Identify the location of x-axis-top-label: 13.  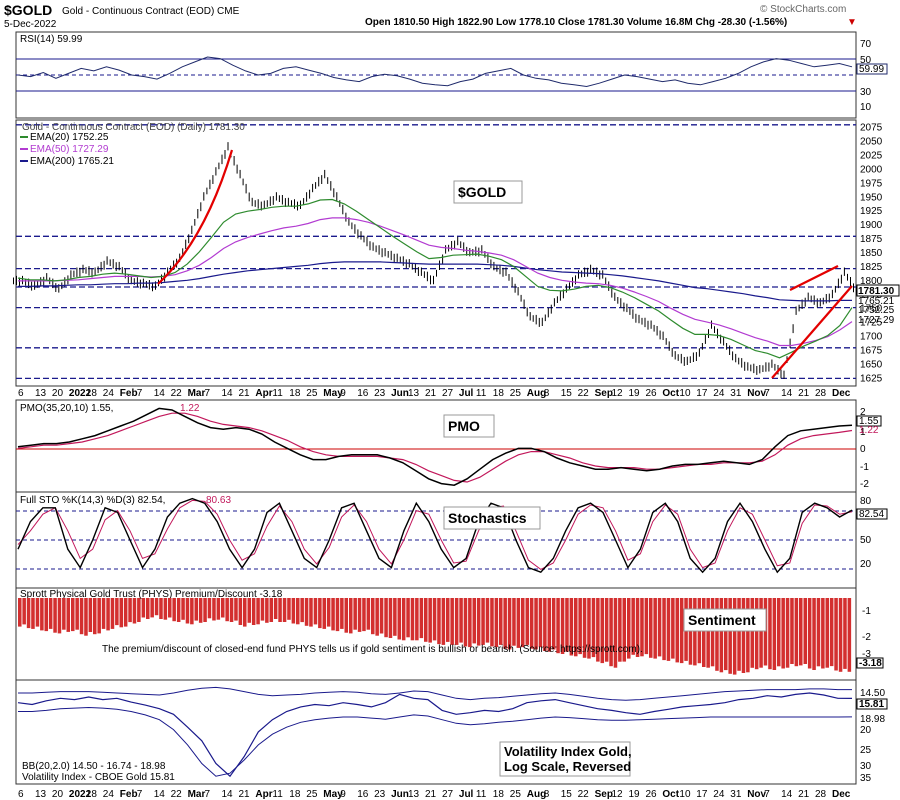
(414, 393).